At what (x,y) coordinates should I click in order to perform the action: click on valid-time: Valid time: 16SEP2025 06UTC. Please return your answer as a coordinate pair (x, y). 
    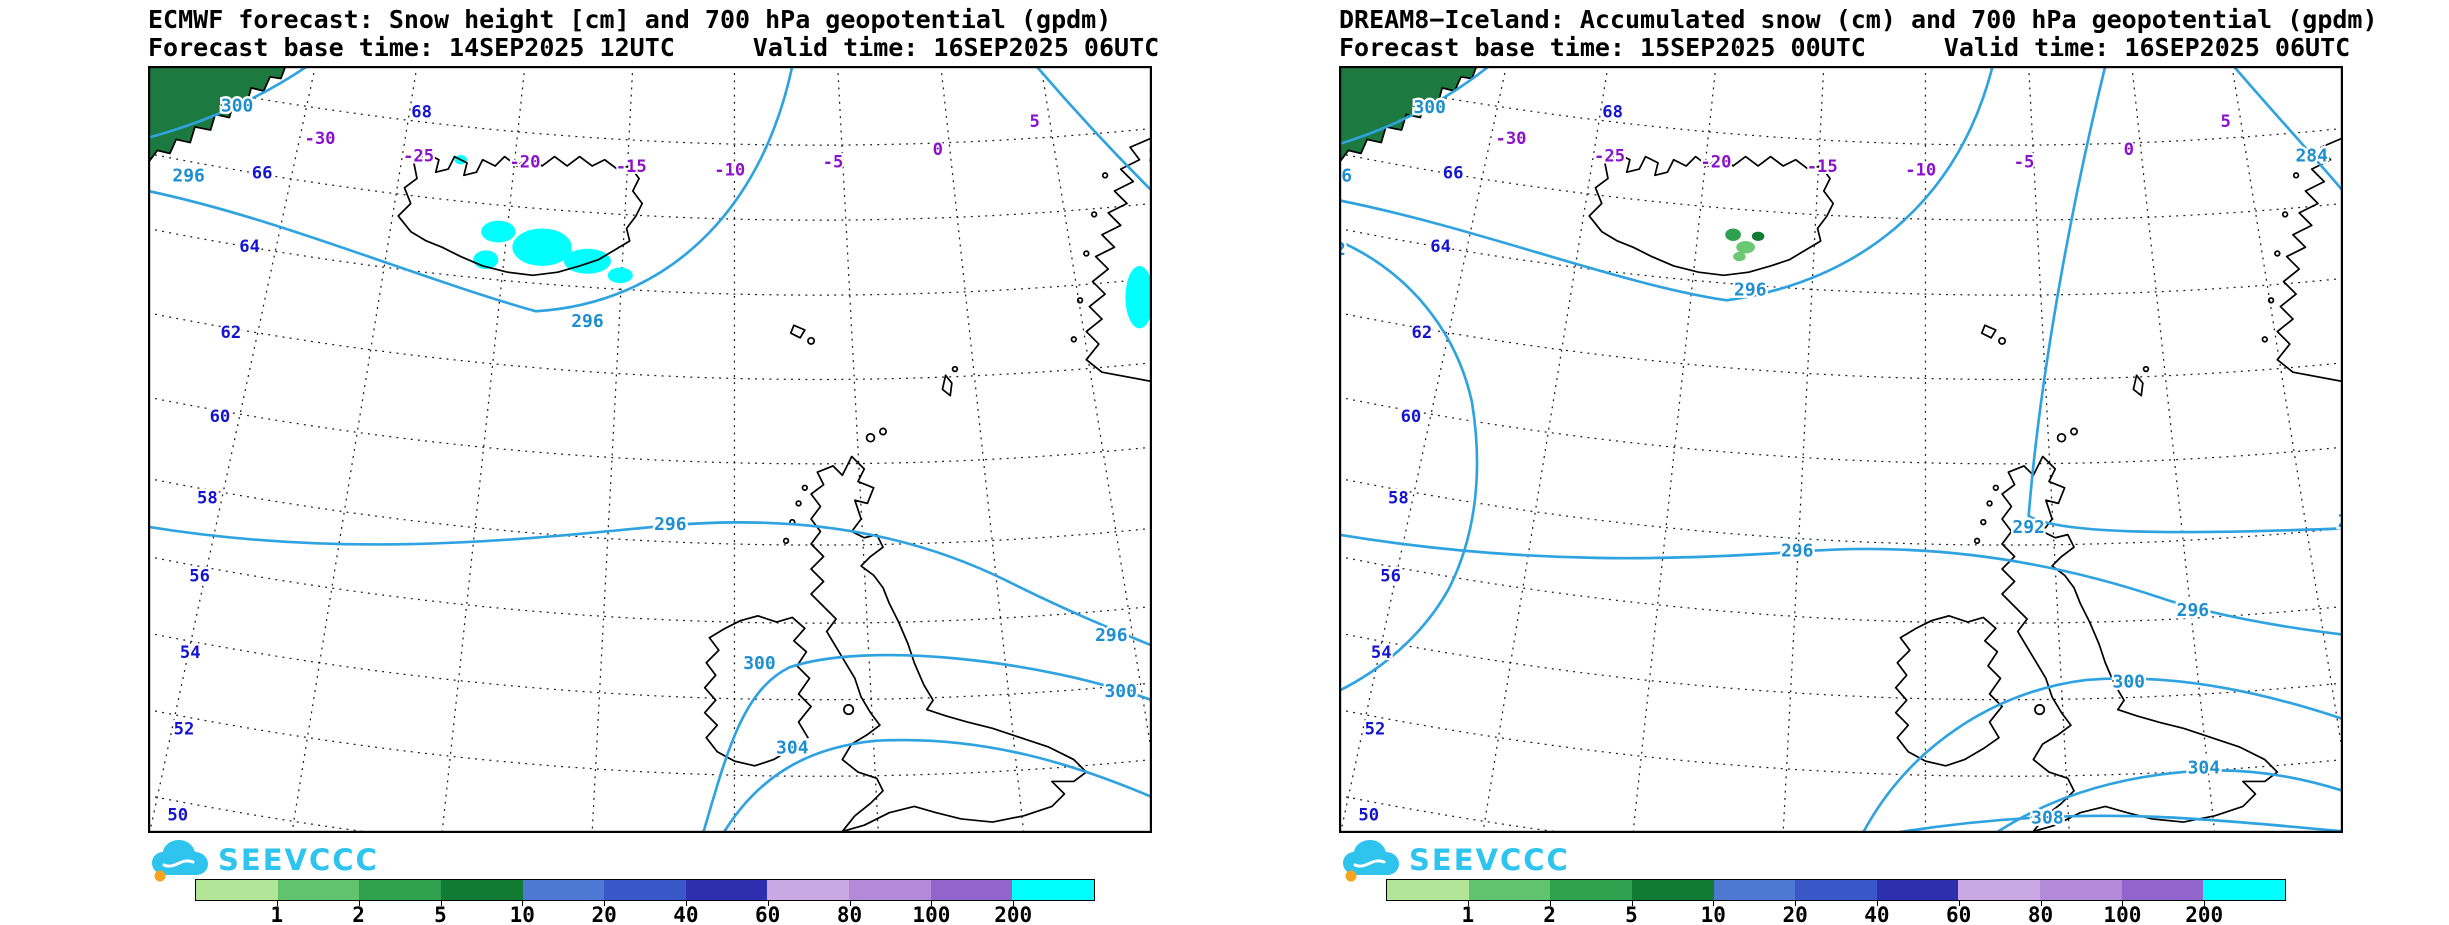
    Looking at the image, I should click on (956, 47).